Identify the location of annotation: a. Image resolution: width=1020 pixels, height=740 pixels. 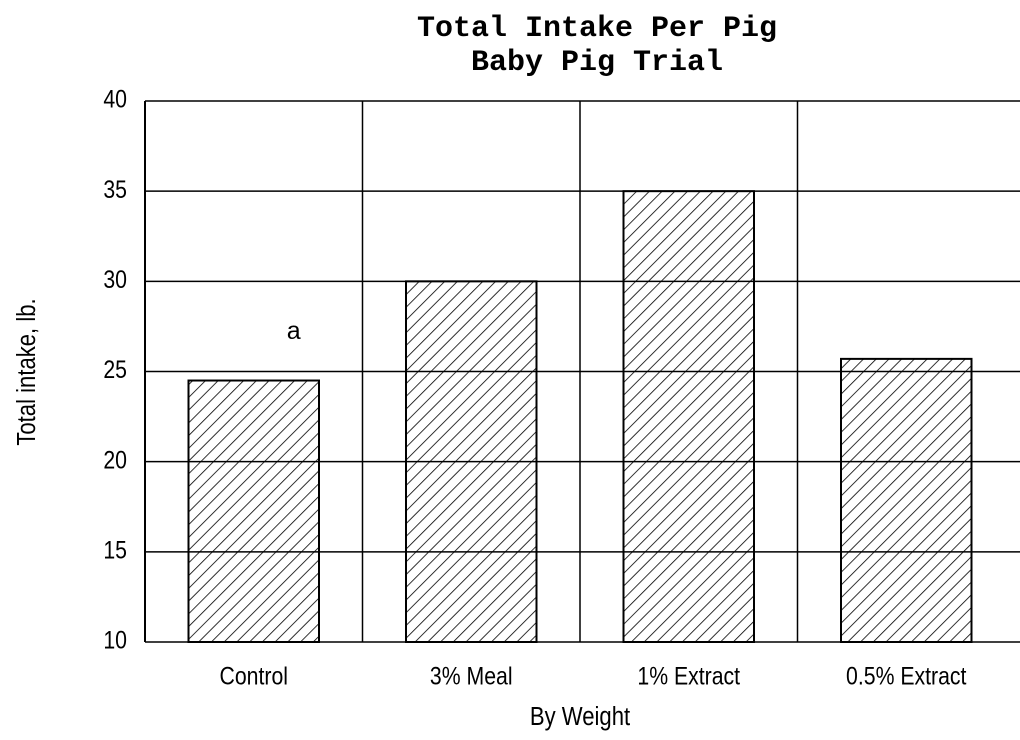
(294, 331).